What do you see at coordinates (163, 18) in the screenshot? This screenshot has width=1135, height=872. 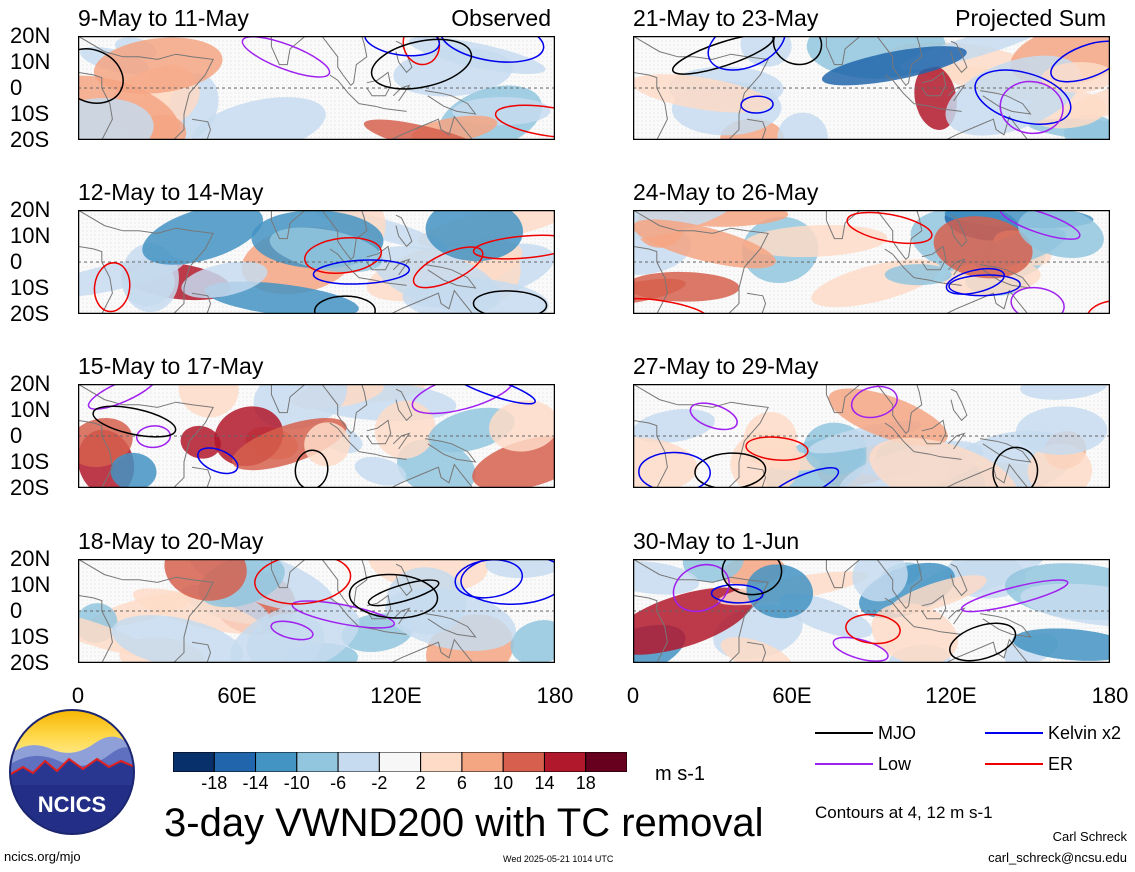 I see `panel-title: 9-May to 11-May` at bounding box center [163, 18].